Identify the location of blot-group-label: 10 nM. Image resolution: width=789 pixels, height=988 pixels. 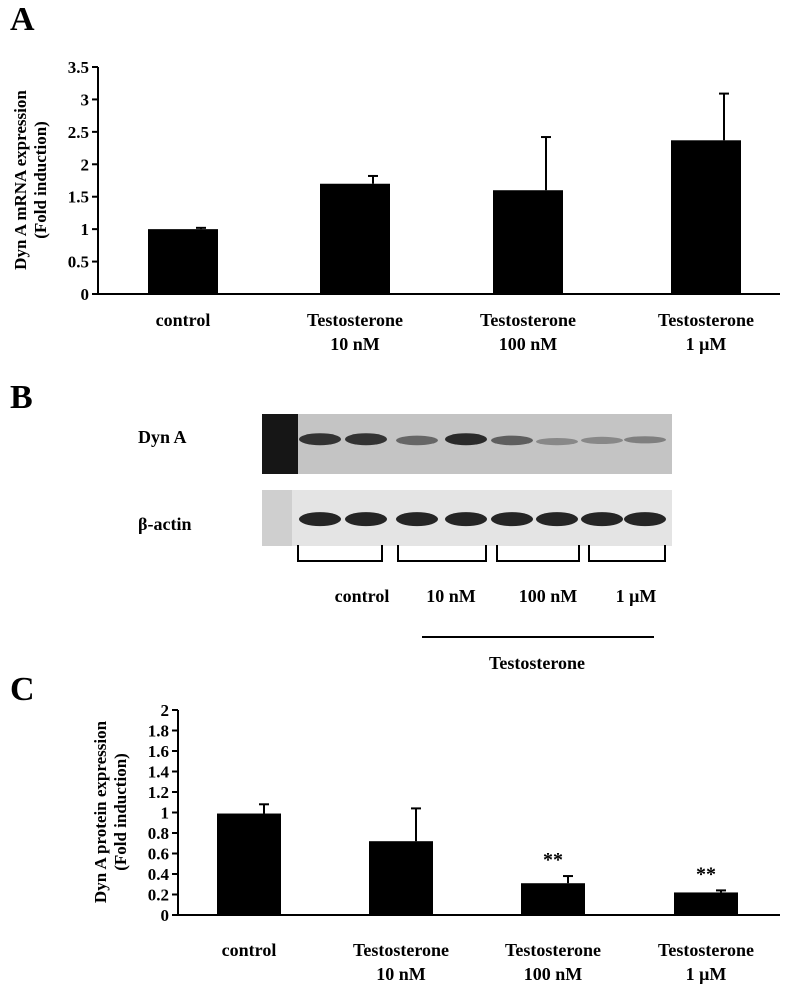
(451, 596).